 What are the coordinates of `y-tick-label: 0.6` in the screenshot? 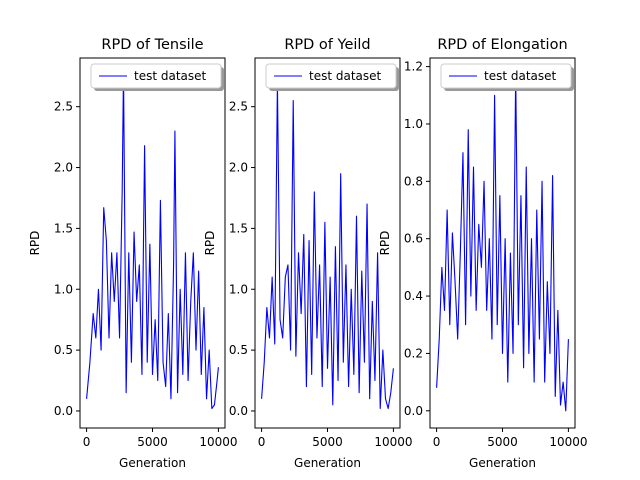 It's located at (413, 239).